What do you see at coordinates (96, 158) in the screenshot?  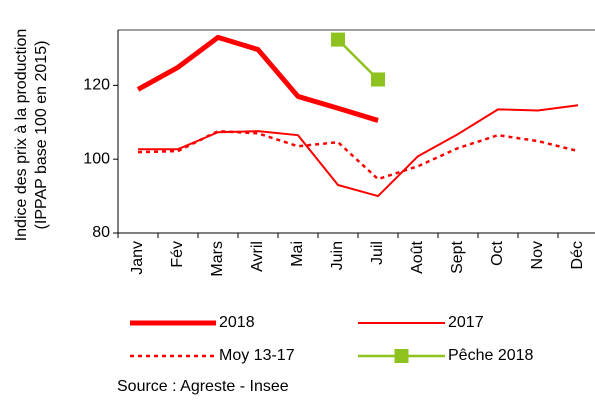 I see `y-tick-label: 100` at bounding box center [96, 158].